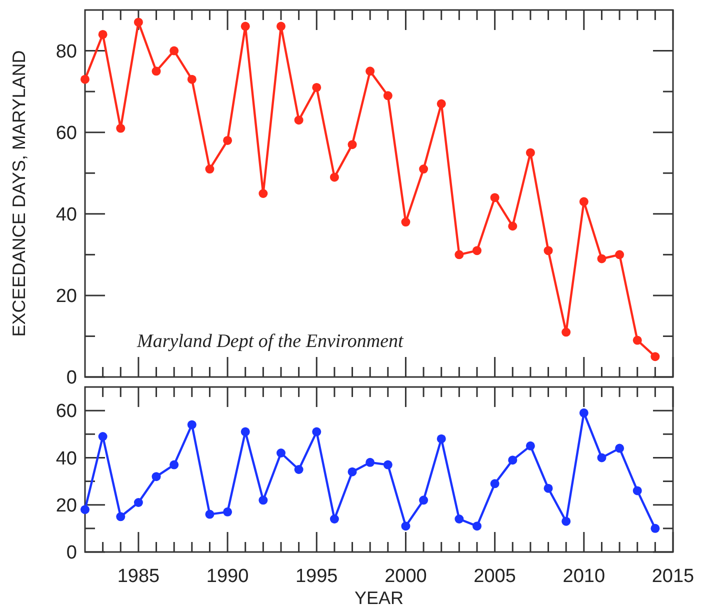 This screenshot has width=701, height=607. I want to click on x-tick-label: 1995, so click(316, 576).